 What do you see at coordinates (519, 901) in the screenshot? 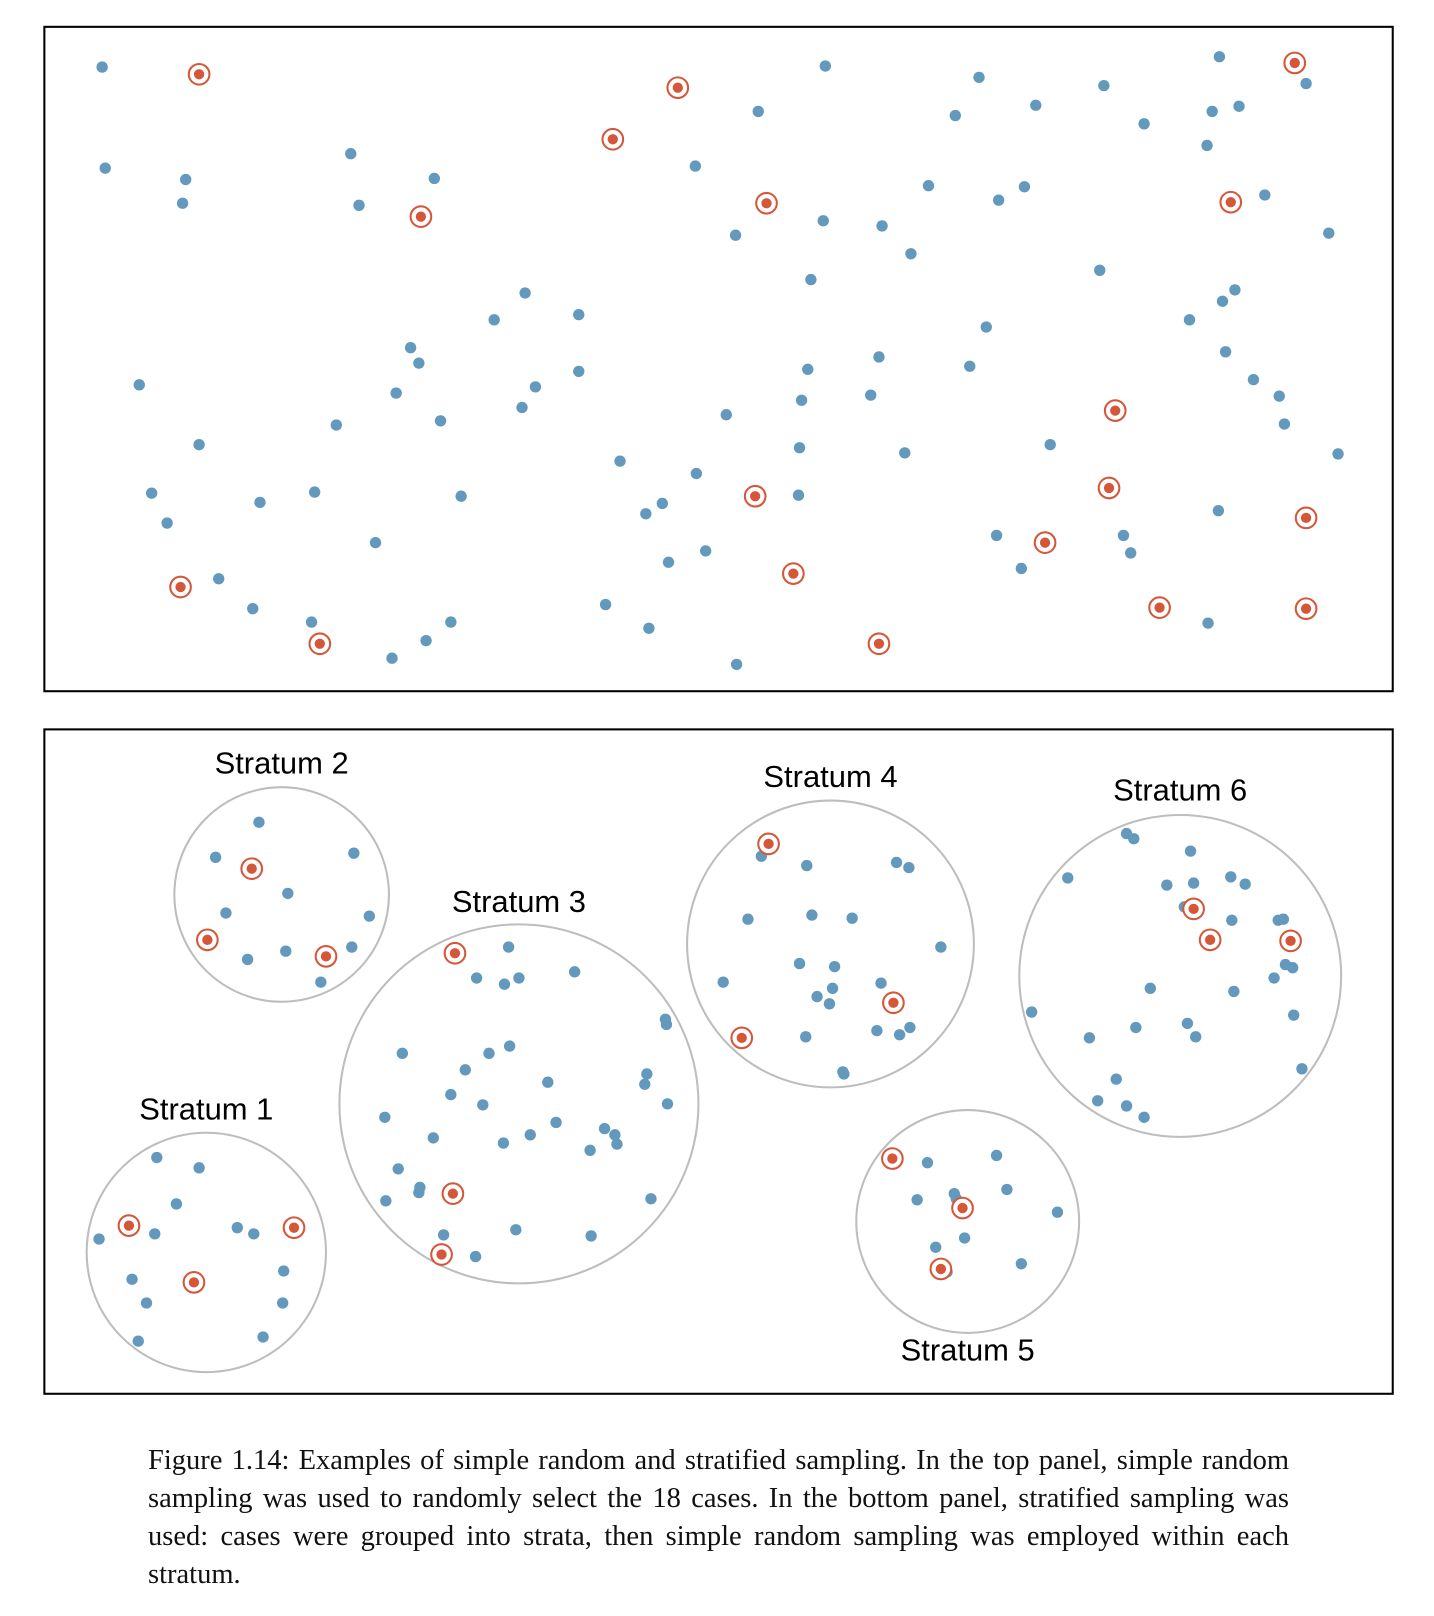
I see `stratum-label: Stratum 3` at bounding box center [519, 901].